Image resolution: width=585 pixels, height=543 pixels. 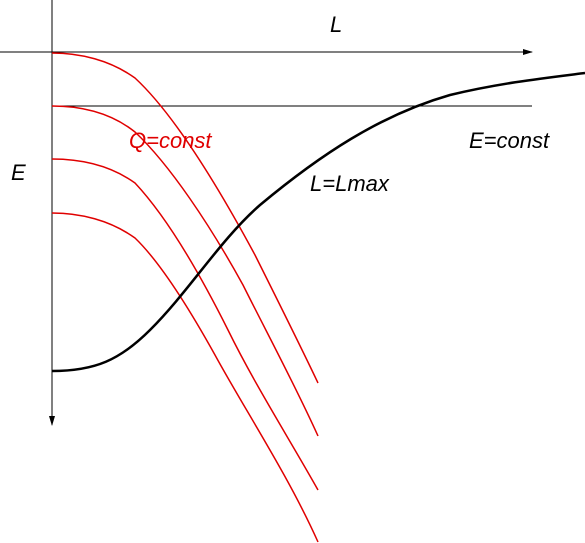 What do you see at coordinates (336, 24) in the screenshot?
I see `x-axis-label: L` at bounding box center [336, 24].